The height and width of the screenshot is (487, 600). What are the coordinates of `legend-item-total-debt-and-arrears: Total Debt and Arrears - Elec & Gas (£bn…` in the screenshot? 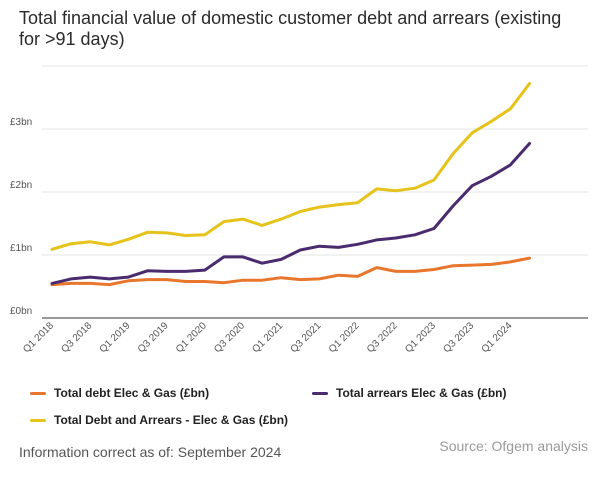 It's located at (159, 420).